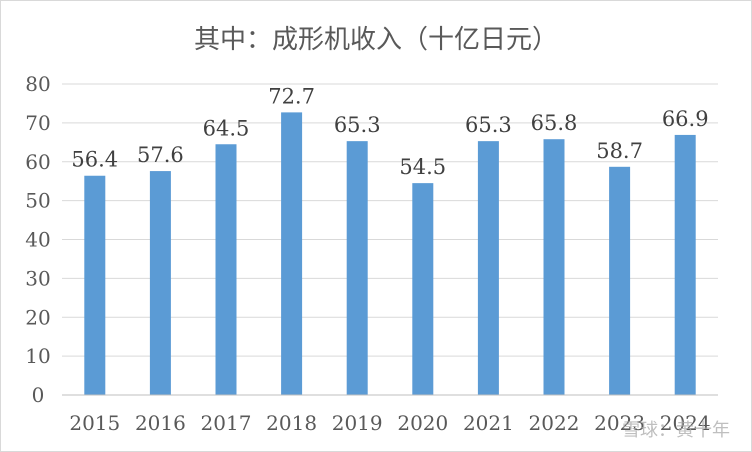 The image size is (752, 452). I want to click on chart-title: 其中：成形机收入（十亿日元）, so click(376, 40).